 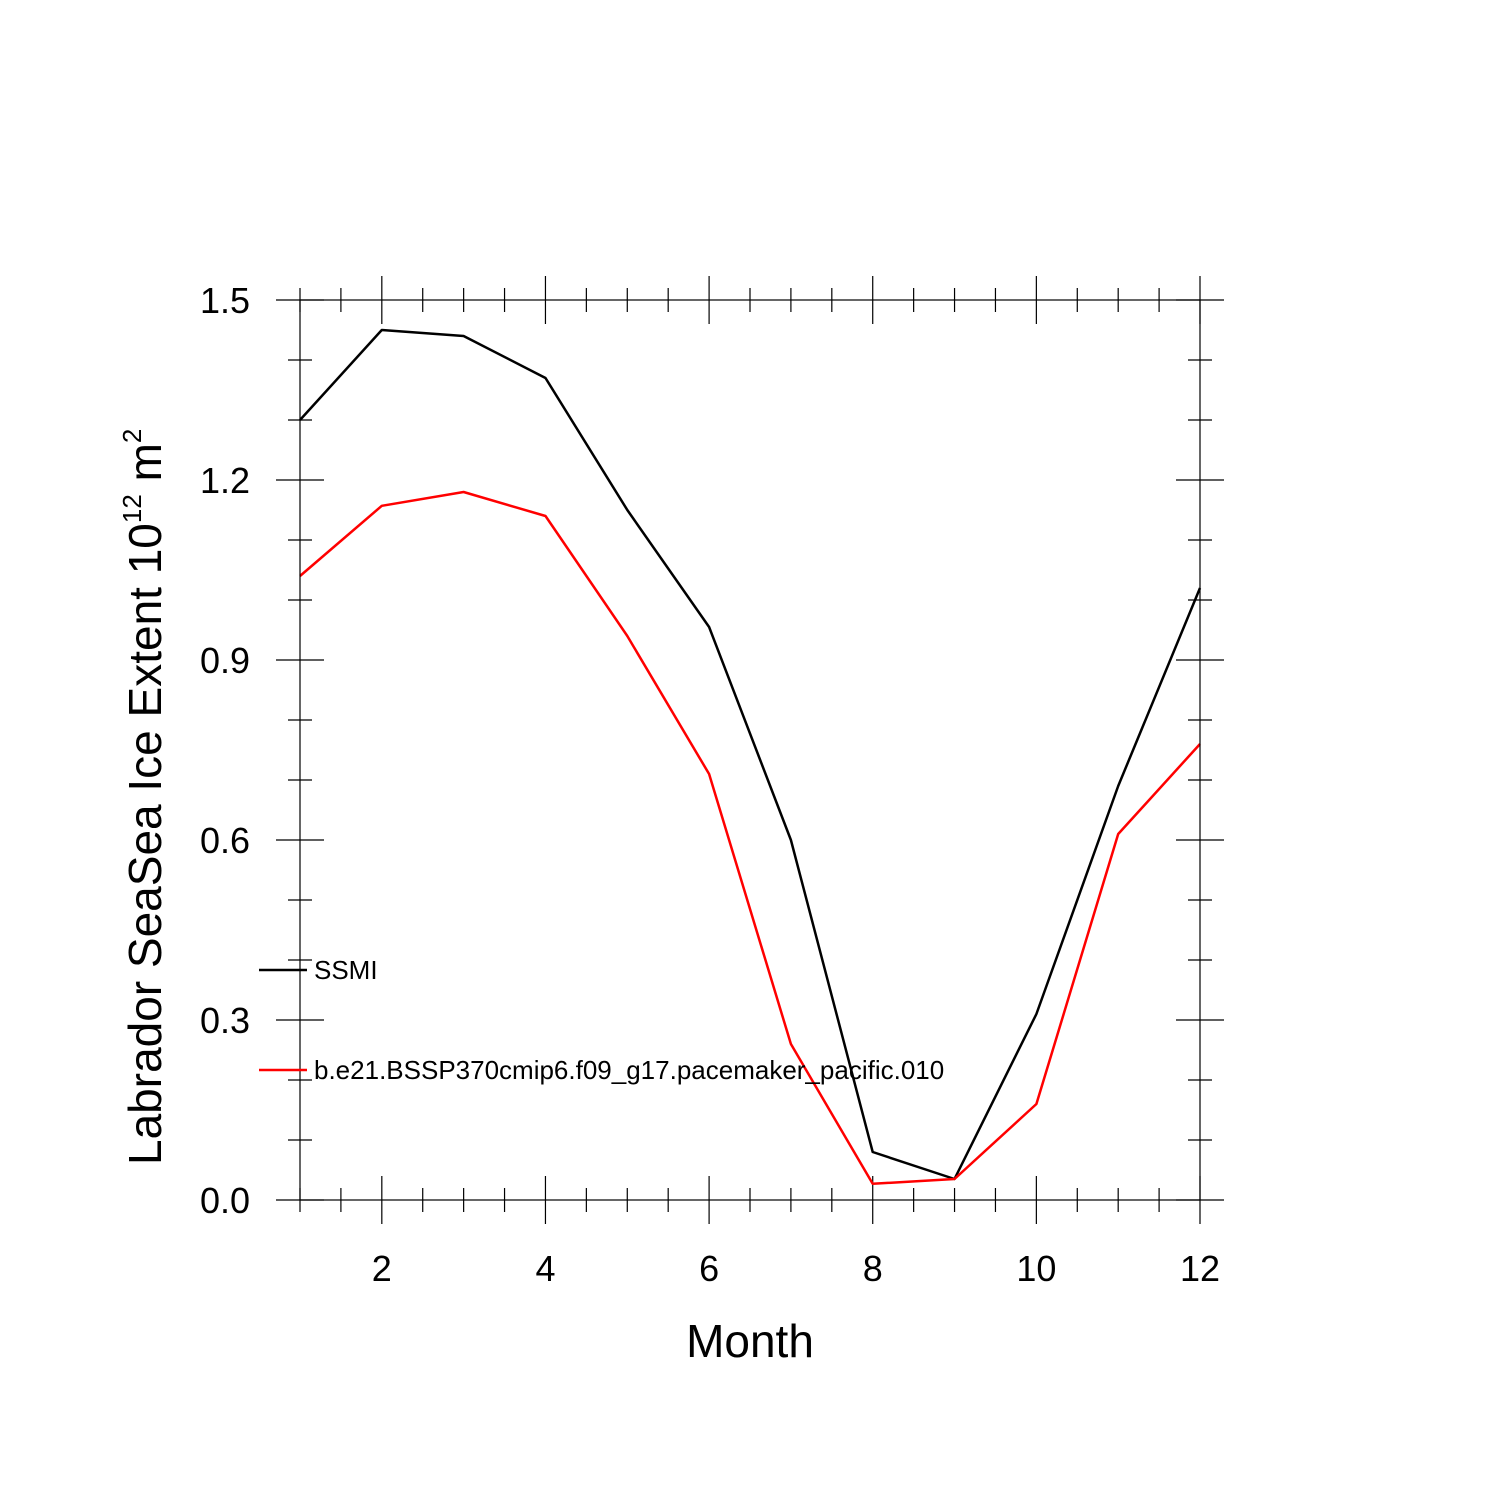 I want to click on y-tick-labels: 0.0 0.3 0.6 0.9 1.2 1.5, so click(x=225, y=750).